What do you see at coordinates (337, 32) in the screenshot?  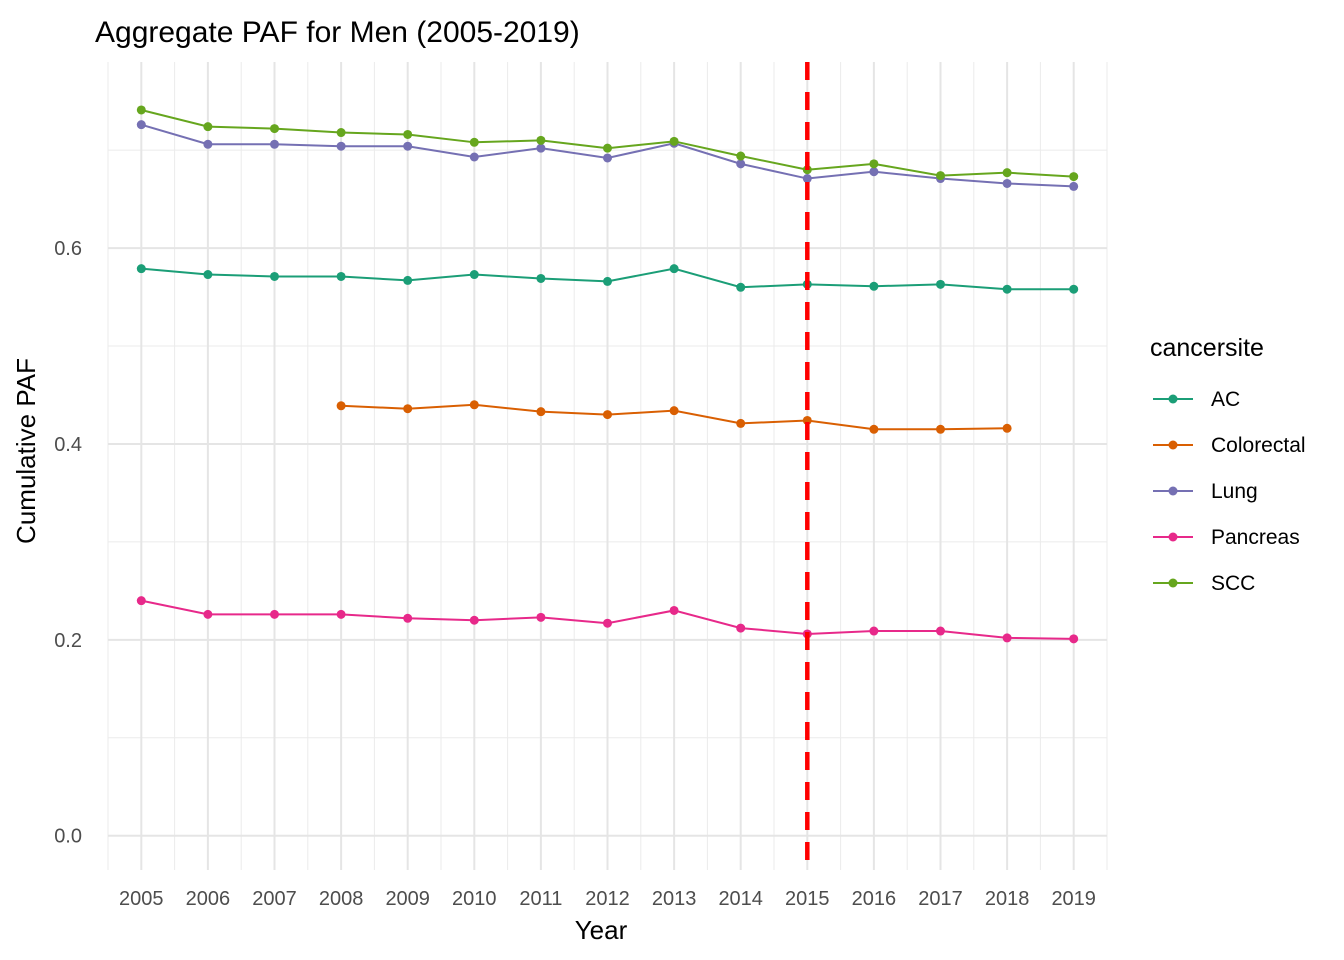 I see `chart-title: Aggregate PAF for Men (2005-2019)` at bounding box center [337, 32].